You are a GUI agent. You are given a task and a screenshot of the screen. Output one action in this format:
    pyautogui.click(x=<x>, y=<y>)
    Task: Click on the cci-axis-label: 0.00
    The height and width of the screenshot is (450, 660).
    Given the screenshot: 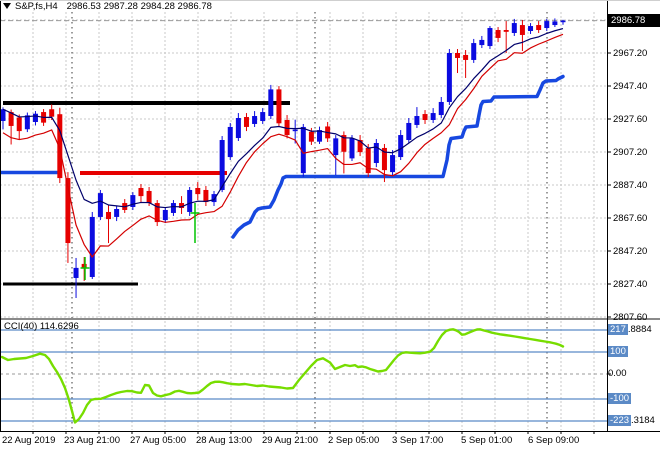 What is the action you would take?
    pyautogui.click(x=617, y=374)
    